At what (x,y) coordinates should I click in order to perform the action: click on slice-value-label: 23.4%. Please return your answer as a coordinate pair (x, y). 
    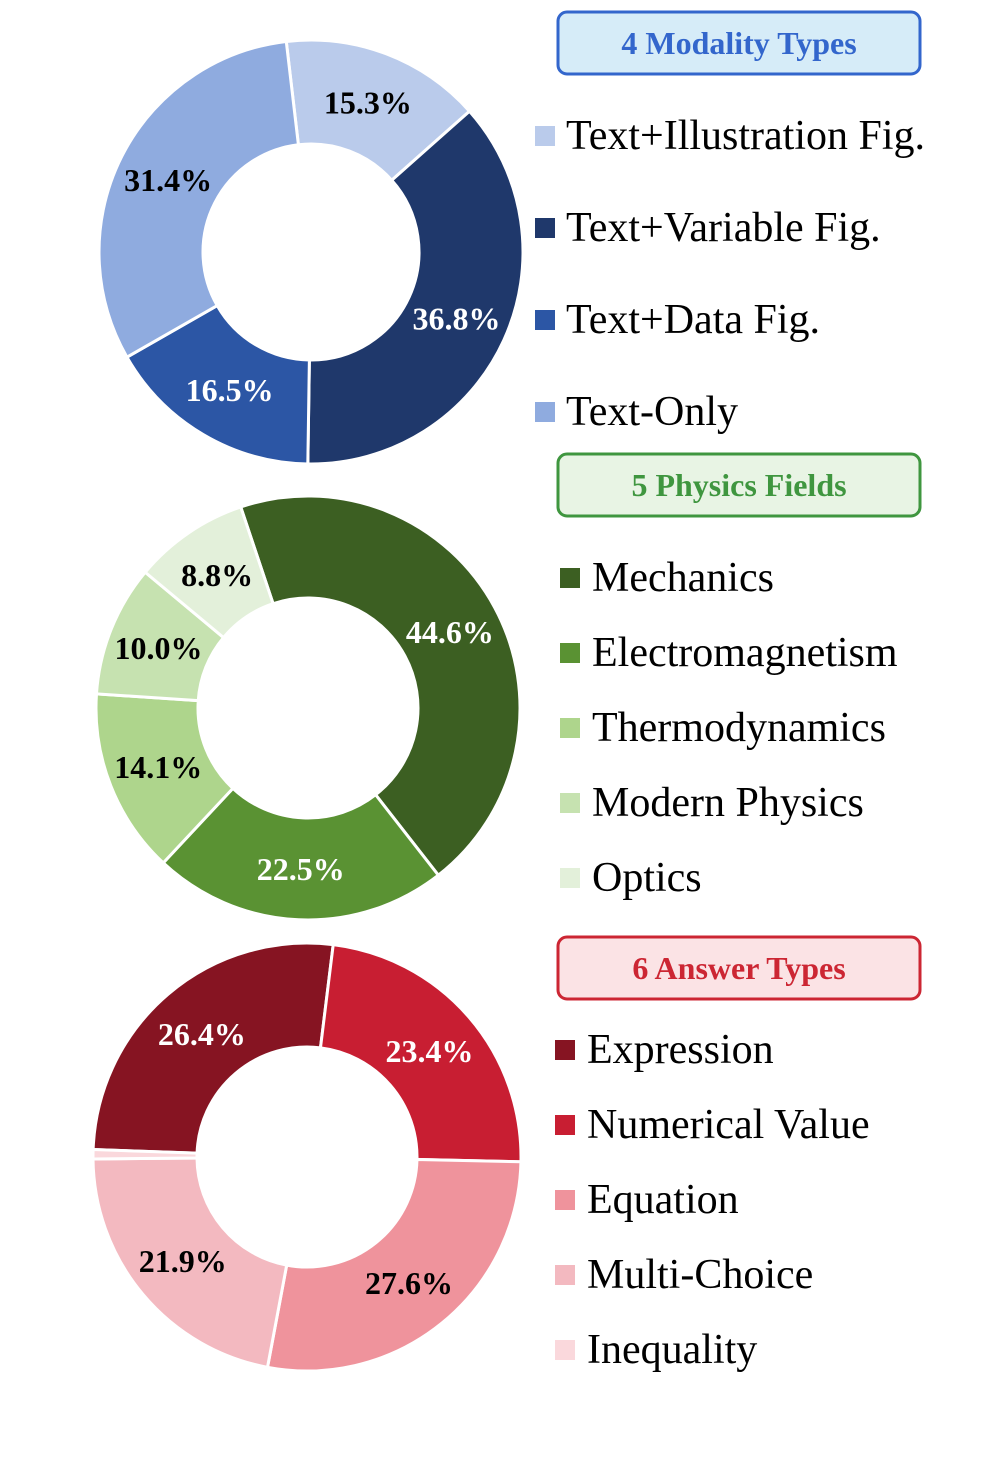
    Looking at the image, I should click on (430, 1051).